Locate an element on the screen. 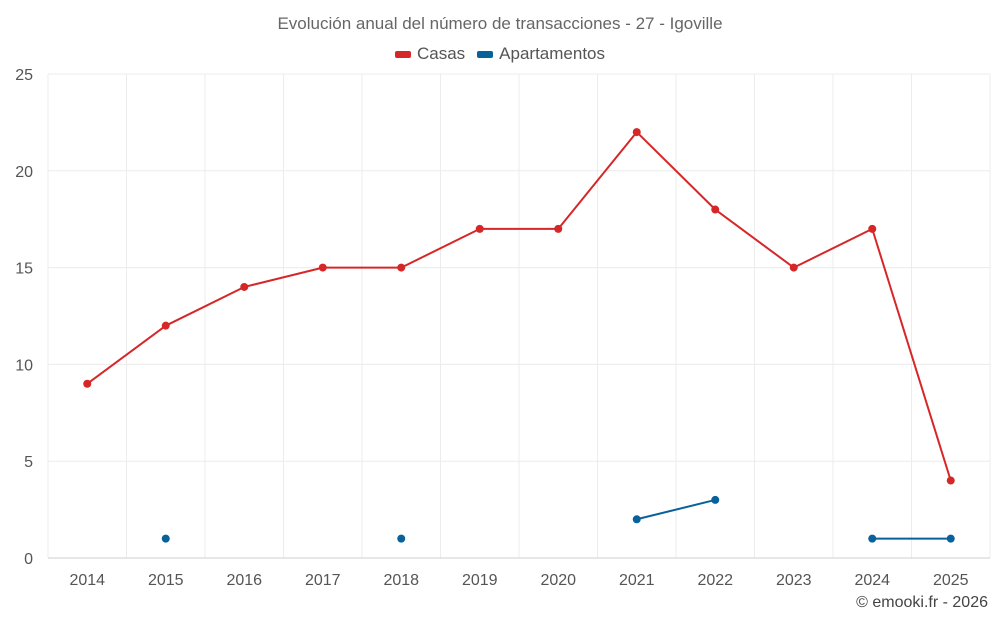 Image resolution: width=1000 pixels, height=625 pixels. legend-item-apartamentos: Apartamentos is located at coordinates (541, 54).